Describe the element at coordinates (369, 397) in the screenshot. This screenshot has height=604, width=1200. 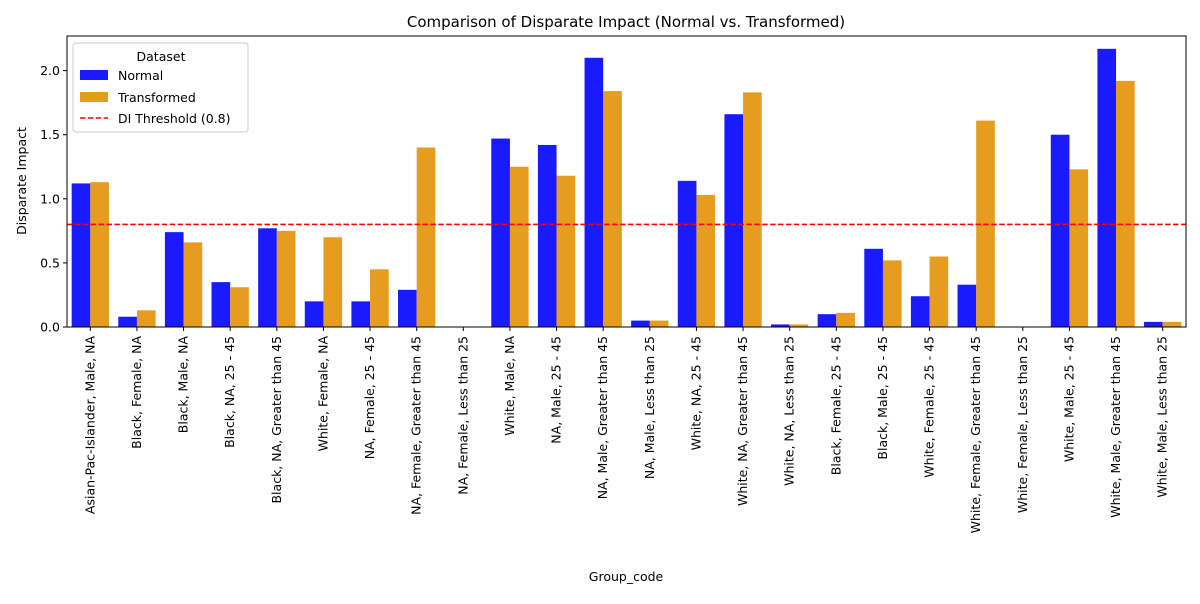
I see `x-tick-label: NA, Female, 25 - 45` at that location.